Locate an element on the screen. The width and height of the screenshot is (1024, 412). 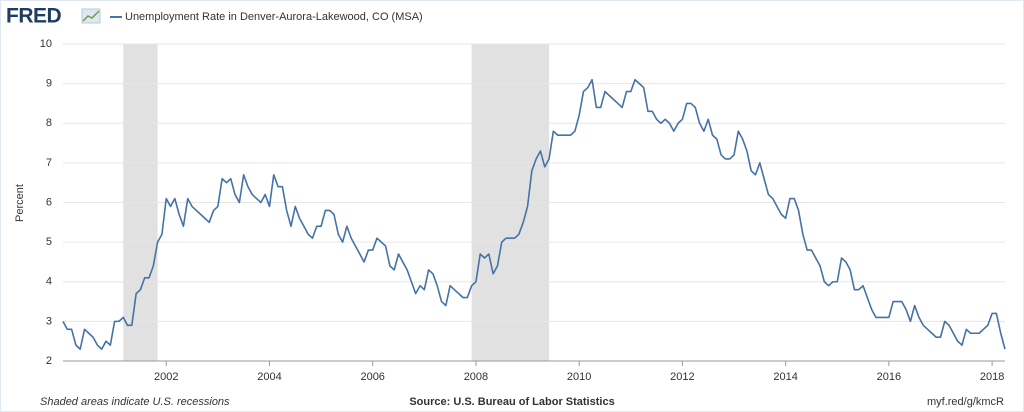
y-tick-label: 5 is located at coordinates (49, 242).